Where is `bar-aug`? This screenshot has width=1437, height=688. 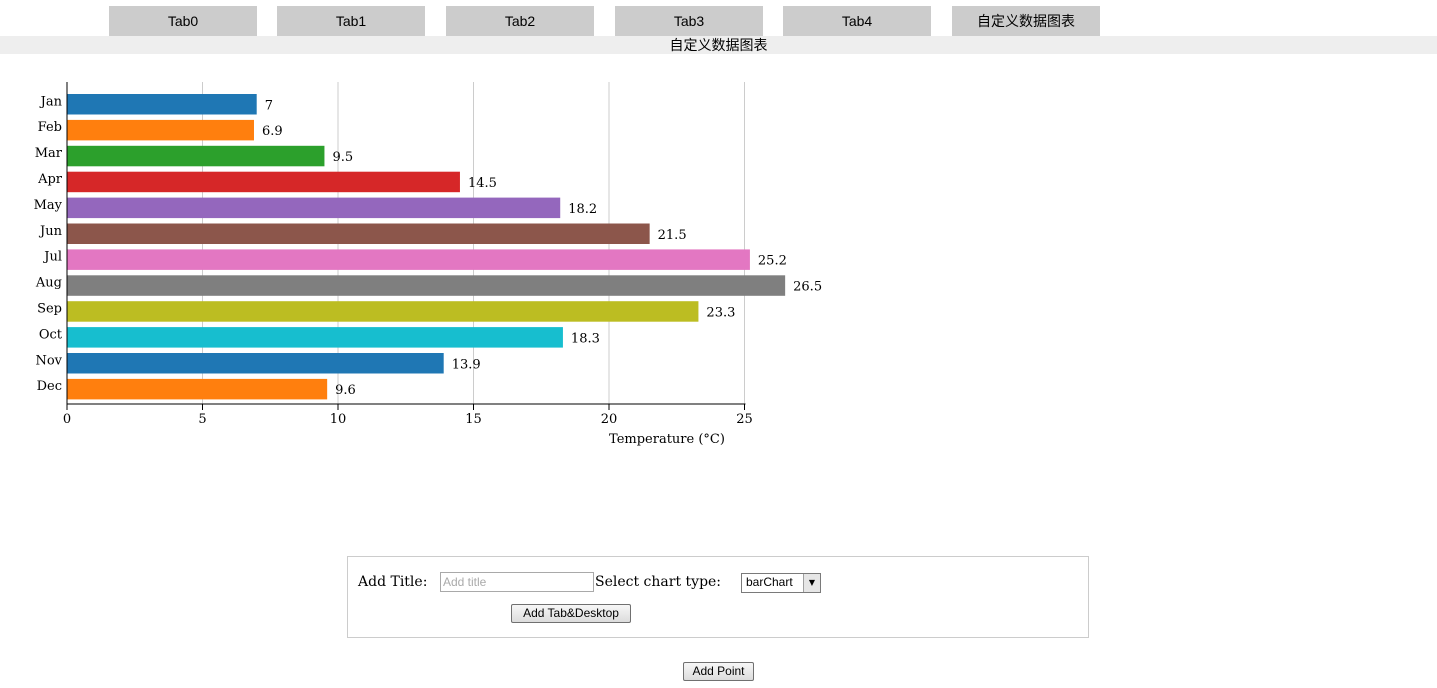 bar-aug is located at coordinates (426, 285).